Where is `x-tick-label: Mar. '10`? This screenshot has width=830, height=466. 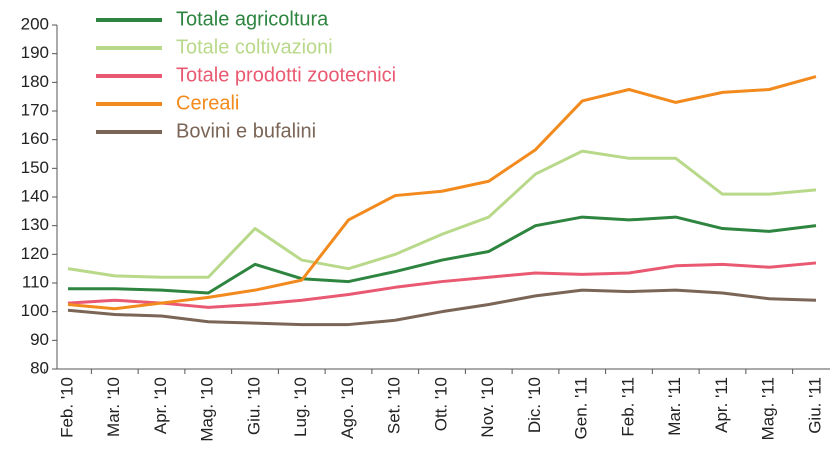
x-tick-label: Mar. '10 is located at coordinates (113, 407).